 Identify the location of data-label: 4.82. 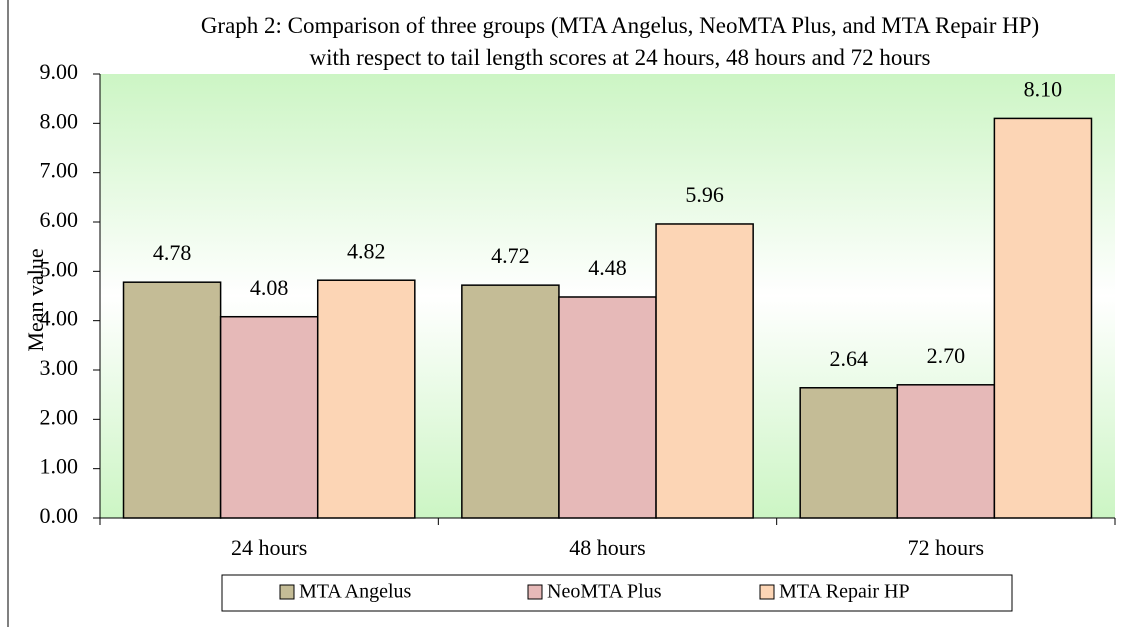
(366, 250).